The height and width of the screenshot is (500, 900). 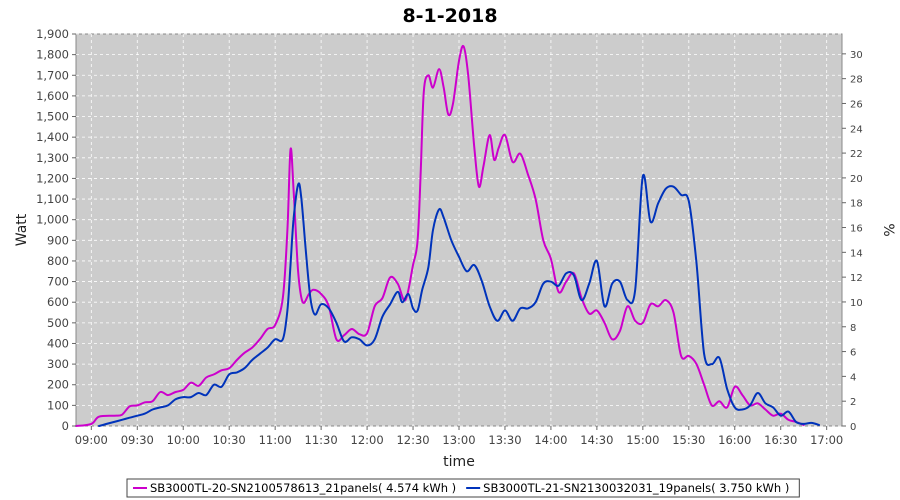 What do you see at coordinates (642, 440) in the screenshot?
I see `x-tick-label: 15:00` at bounding box center [642, 440].